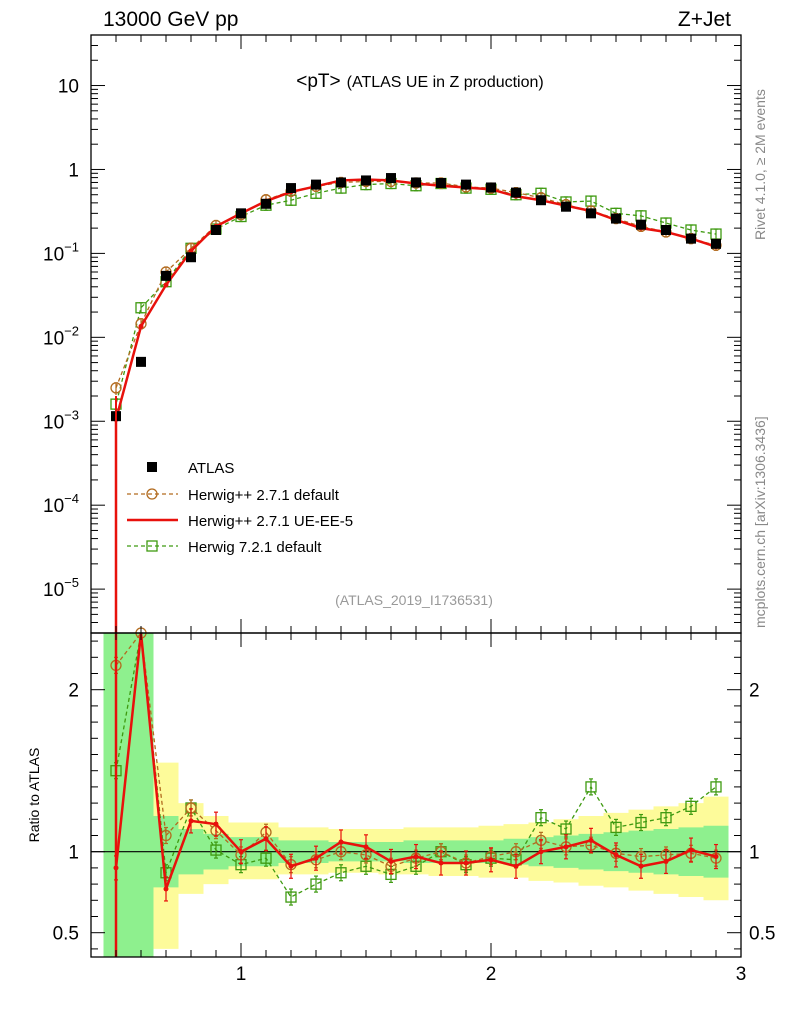 This screenshot has height=1024, width=786. I want to click on legend-herwig7-label: Herwig 7.2.1 default, so click(255, 547).